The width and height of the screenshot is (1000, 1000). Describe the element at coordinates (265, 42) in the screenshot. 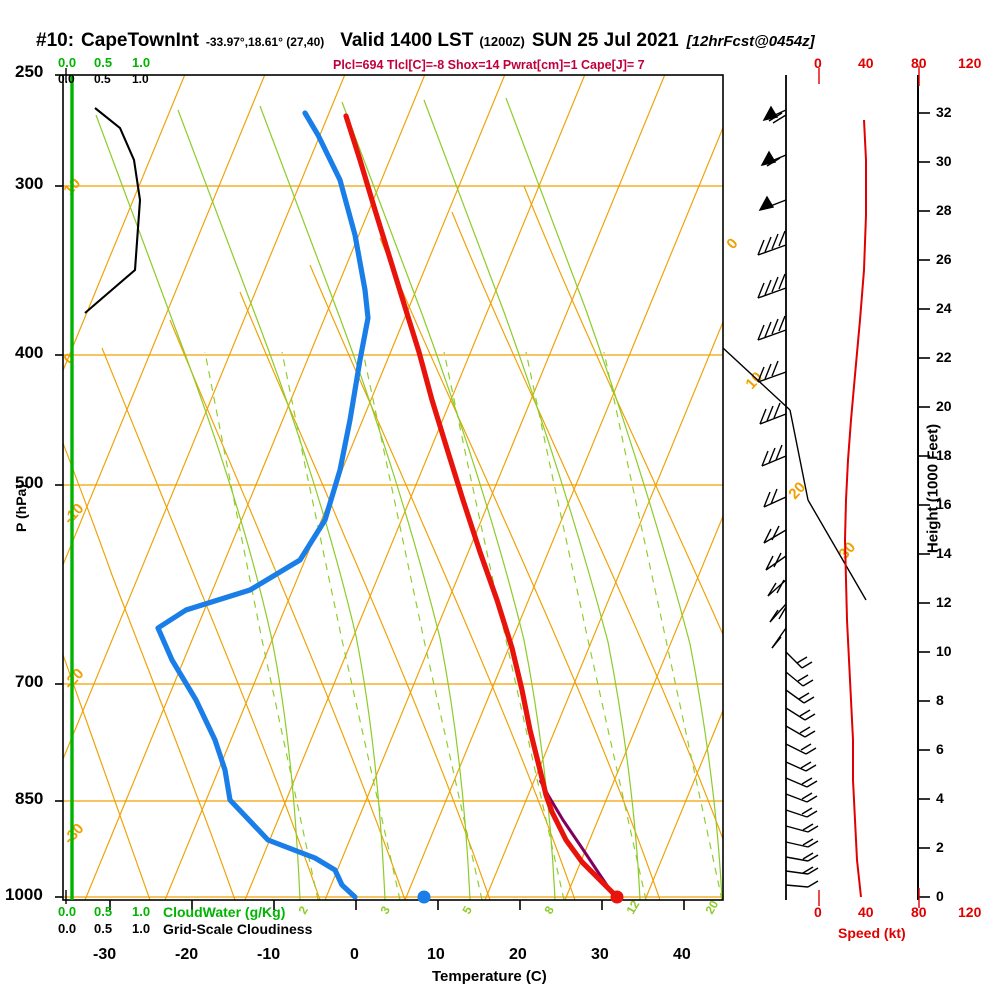

I see `station-coords: -33.97°,18.61° (27,40)` at that location.